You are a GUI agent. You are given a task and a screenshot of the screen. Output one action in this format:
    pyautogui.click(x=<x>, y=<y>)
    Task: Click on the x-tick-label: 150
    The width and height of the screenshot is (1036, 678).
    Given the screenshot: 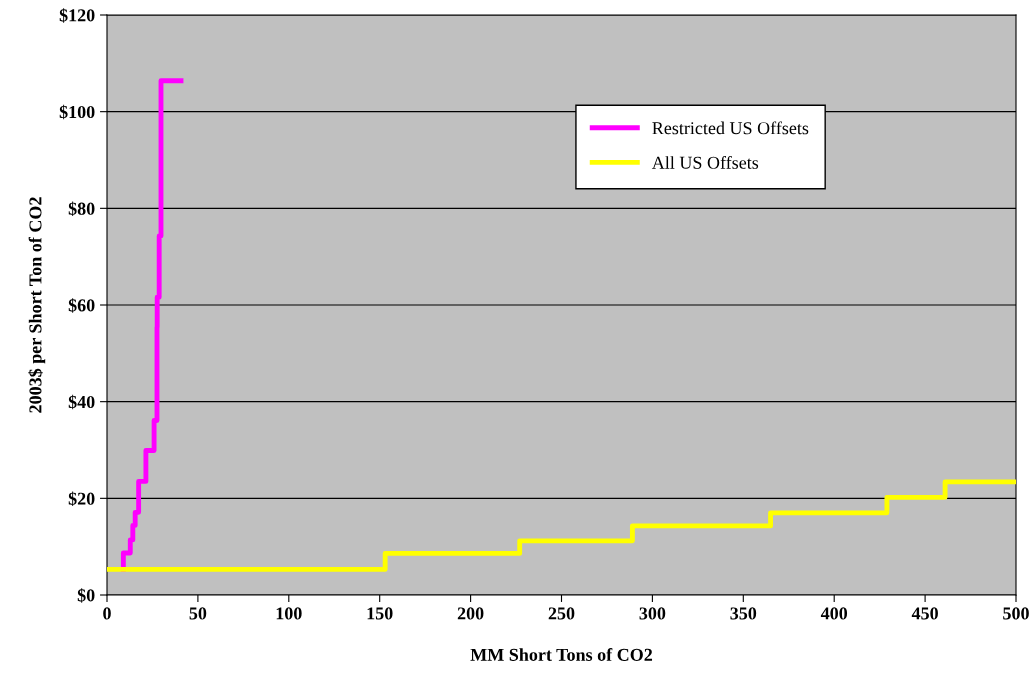 What is the action you would take?
    pyautogui.click(x=380, y=613)
    